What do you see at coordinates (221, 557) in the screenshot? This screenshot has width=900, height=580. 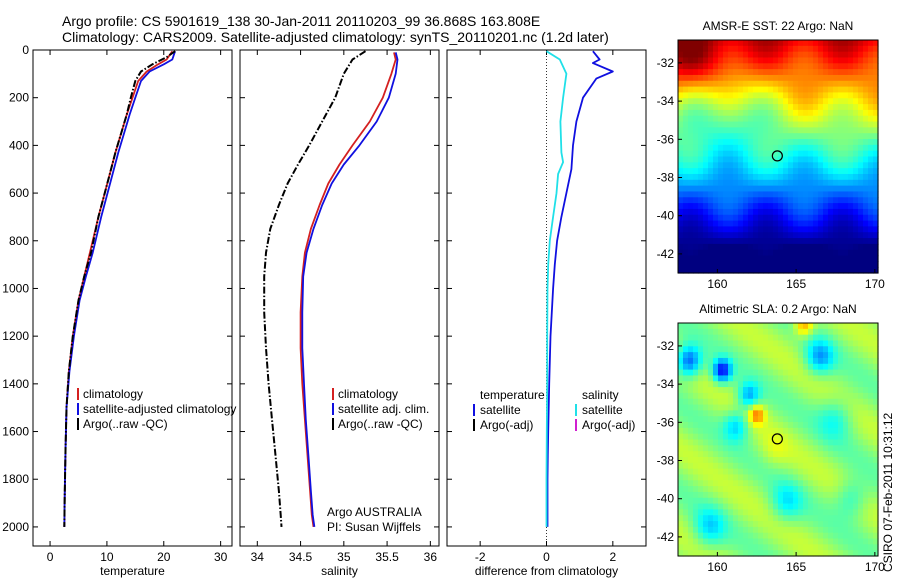 I see `x-tick-label: 30` at bounding box center [221, 557].